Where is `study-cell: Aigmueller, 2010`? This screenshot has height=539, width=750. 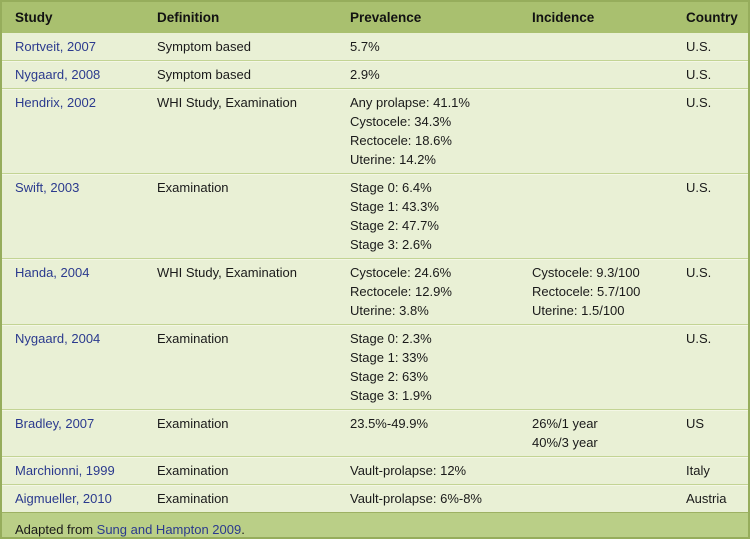 study-cell: Aigmueller, 2010 is located at coordinates (86, 498).